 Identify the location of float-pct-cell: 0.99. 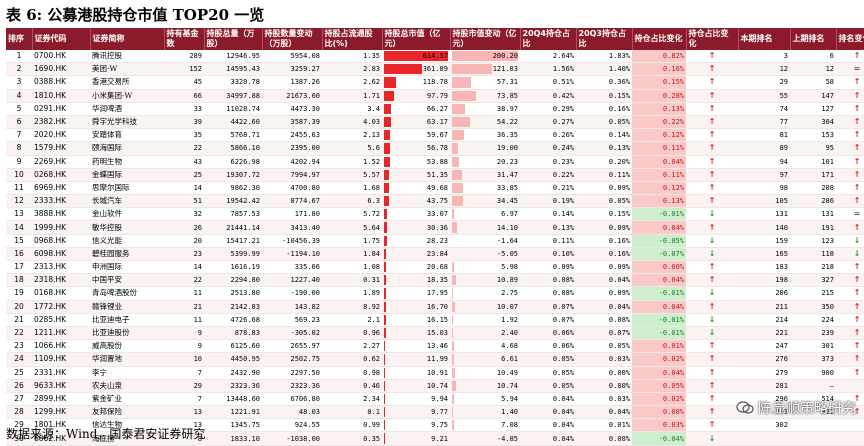
(352, 425).